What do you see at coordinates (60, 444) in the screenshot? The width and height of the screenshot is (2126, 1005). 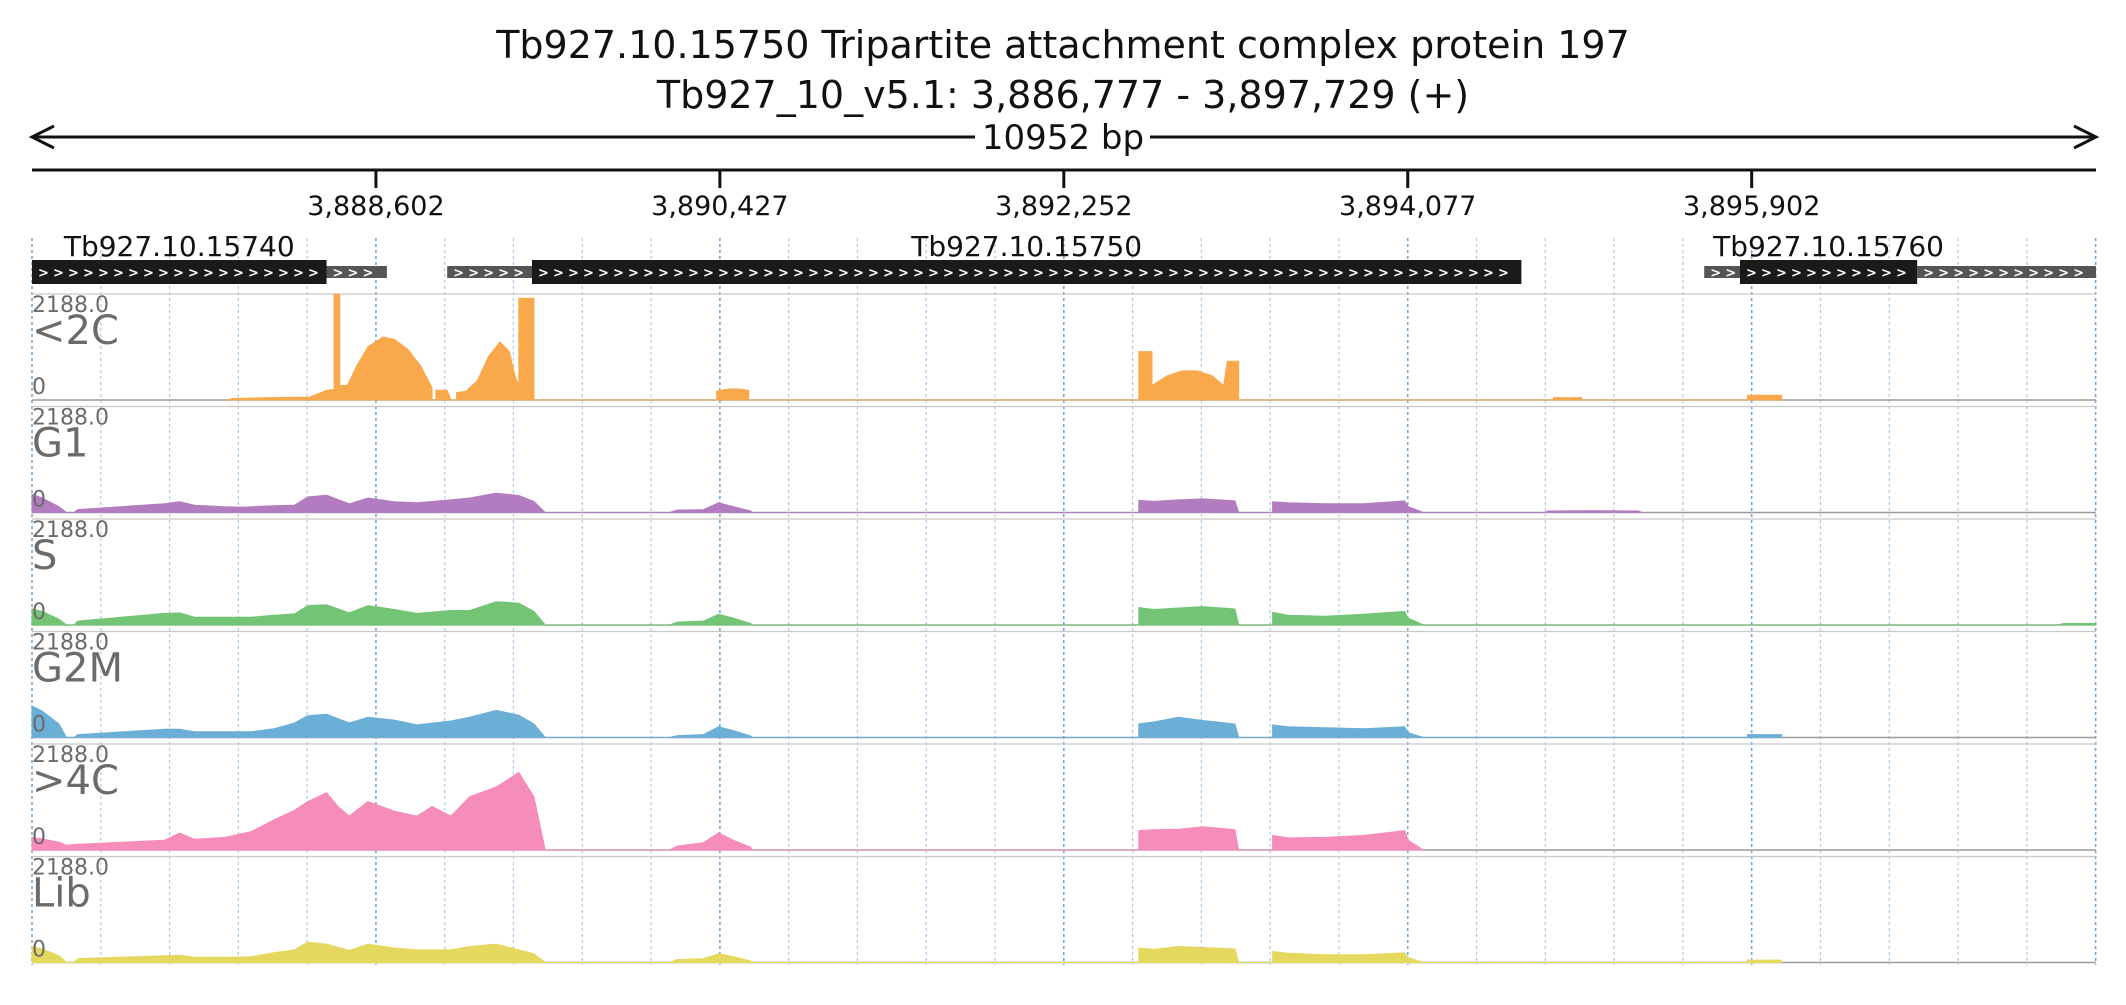 I see `track-name: G1` at bounding box center [60, 444].